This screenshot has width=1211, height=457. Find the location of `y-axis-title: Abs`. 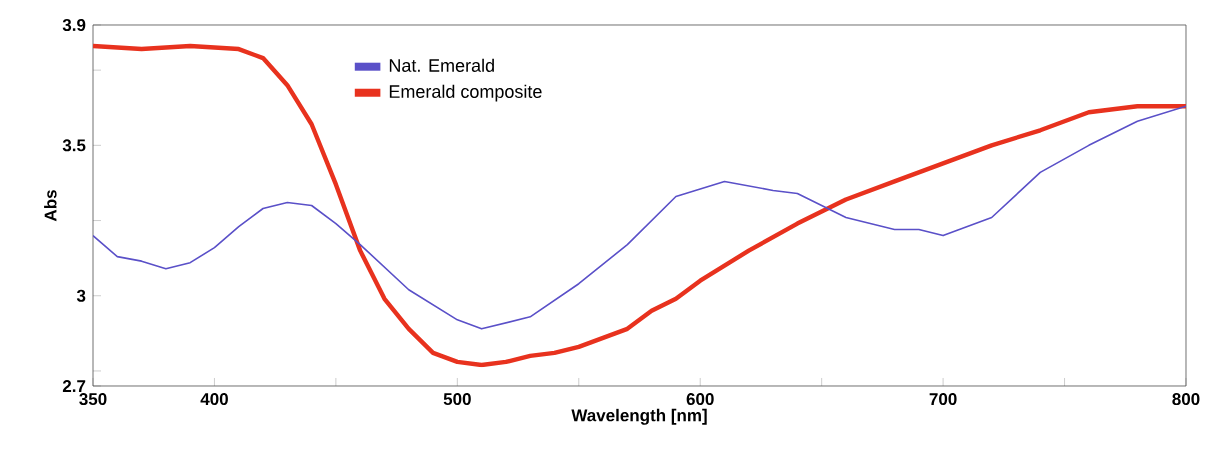

y-axis-title: Abs is located at coordinates (50, 206).